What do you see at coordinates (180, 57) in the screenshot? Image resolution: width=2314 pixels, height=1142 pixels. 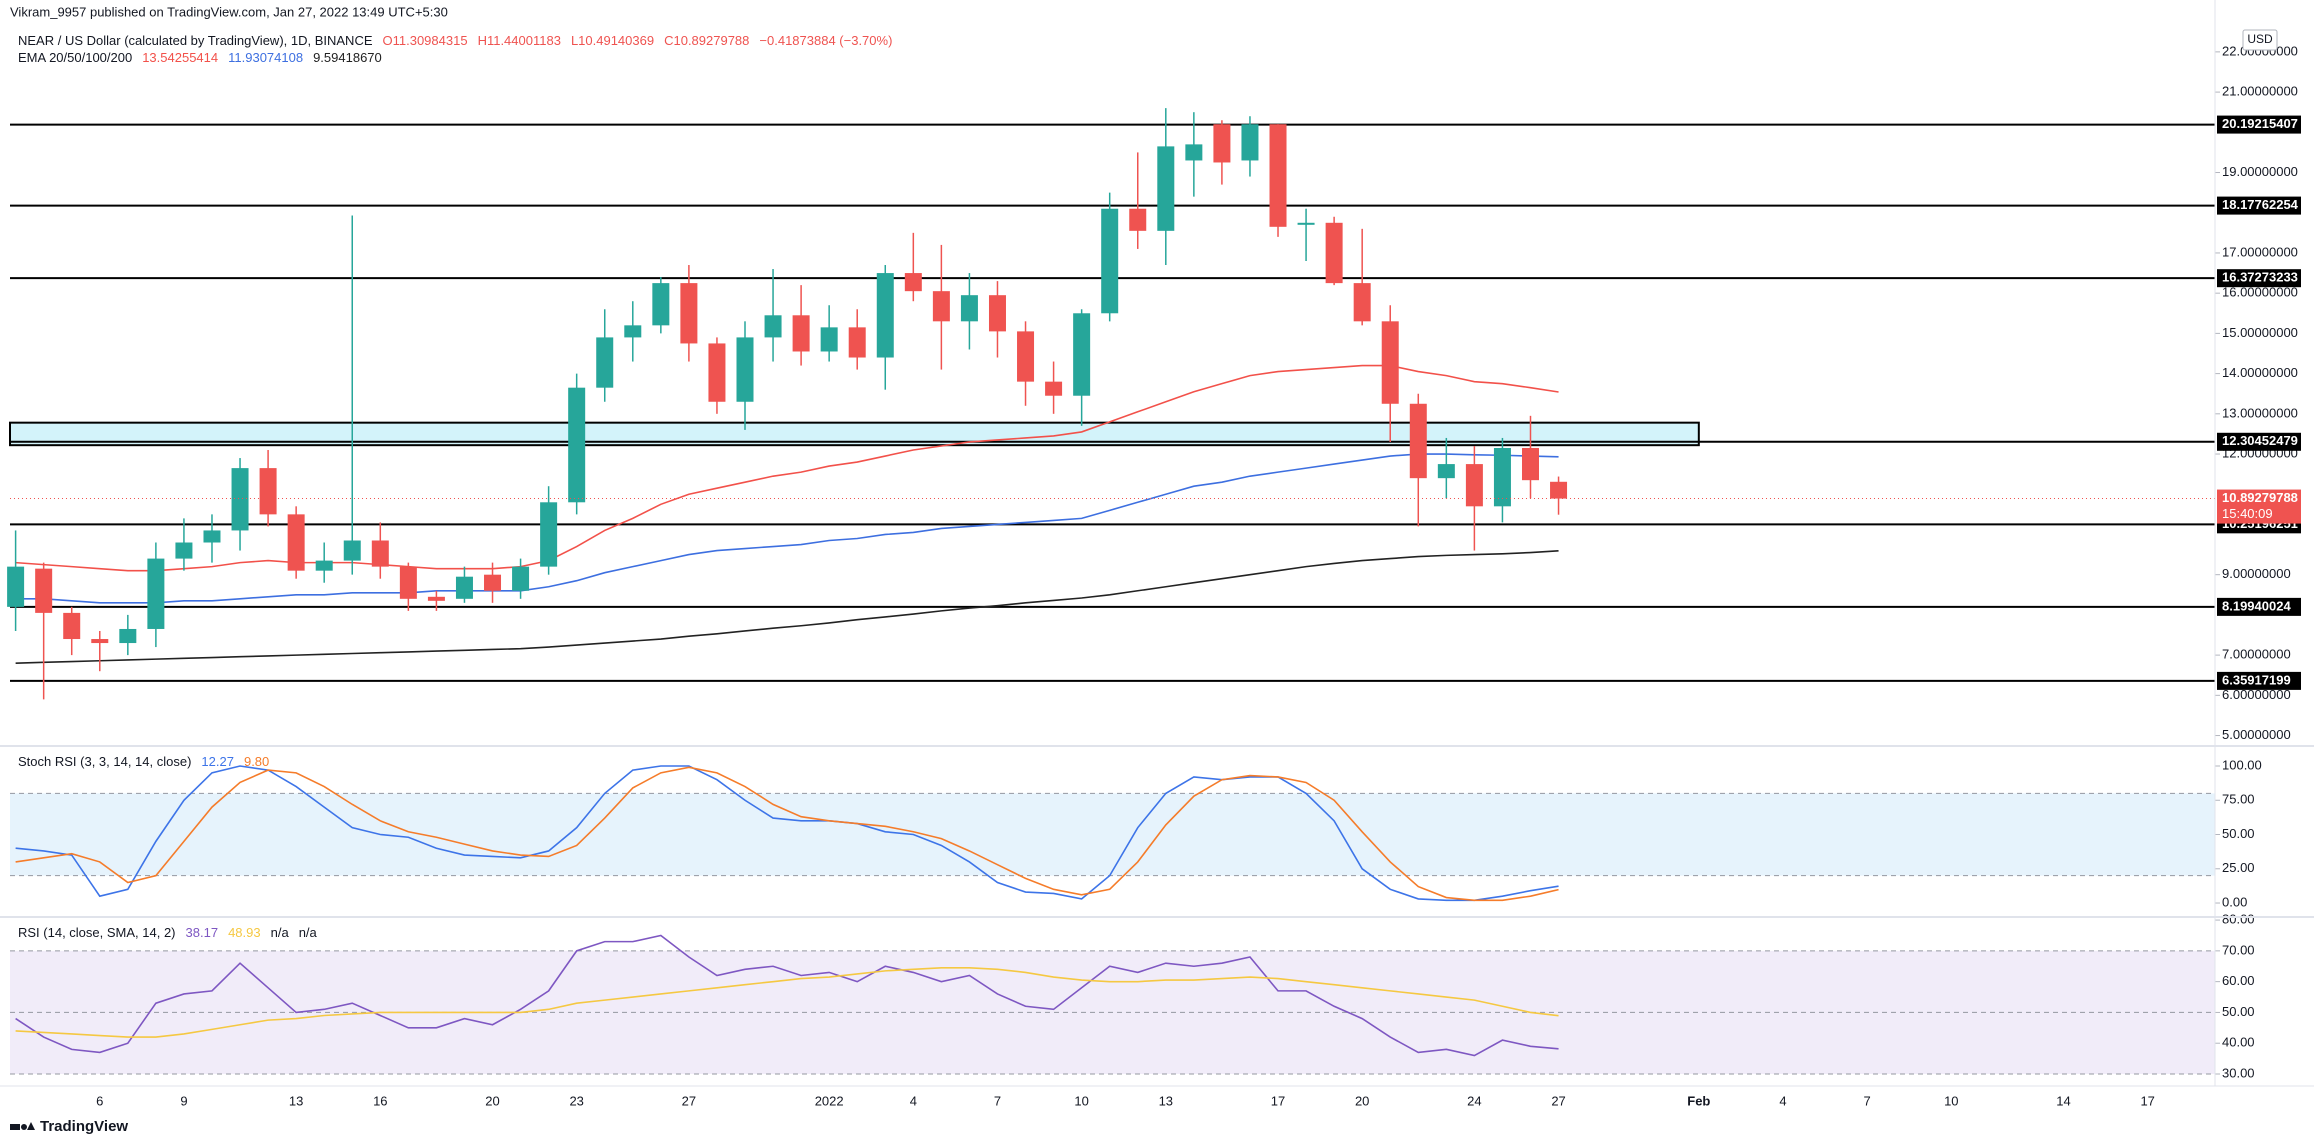 I see `indicator-value: 13.54255414` at bounding box center [180, 57].